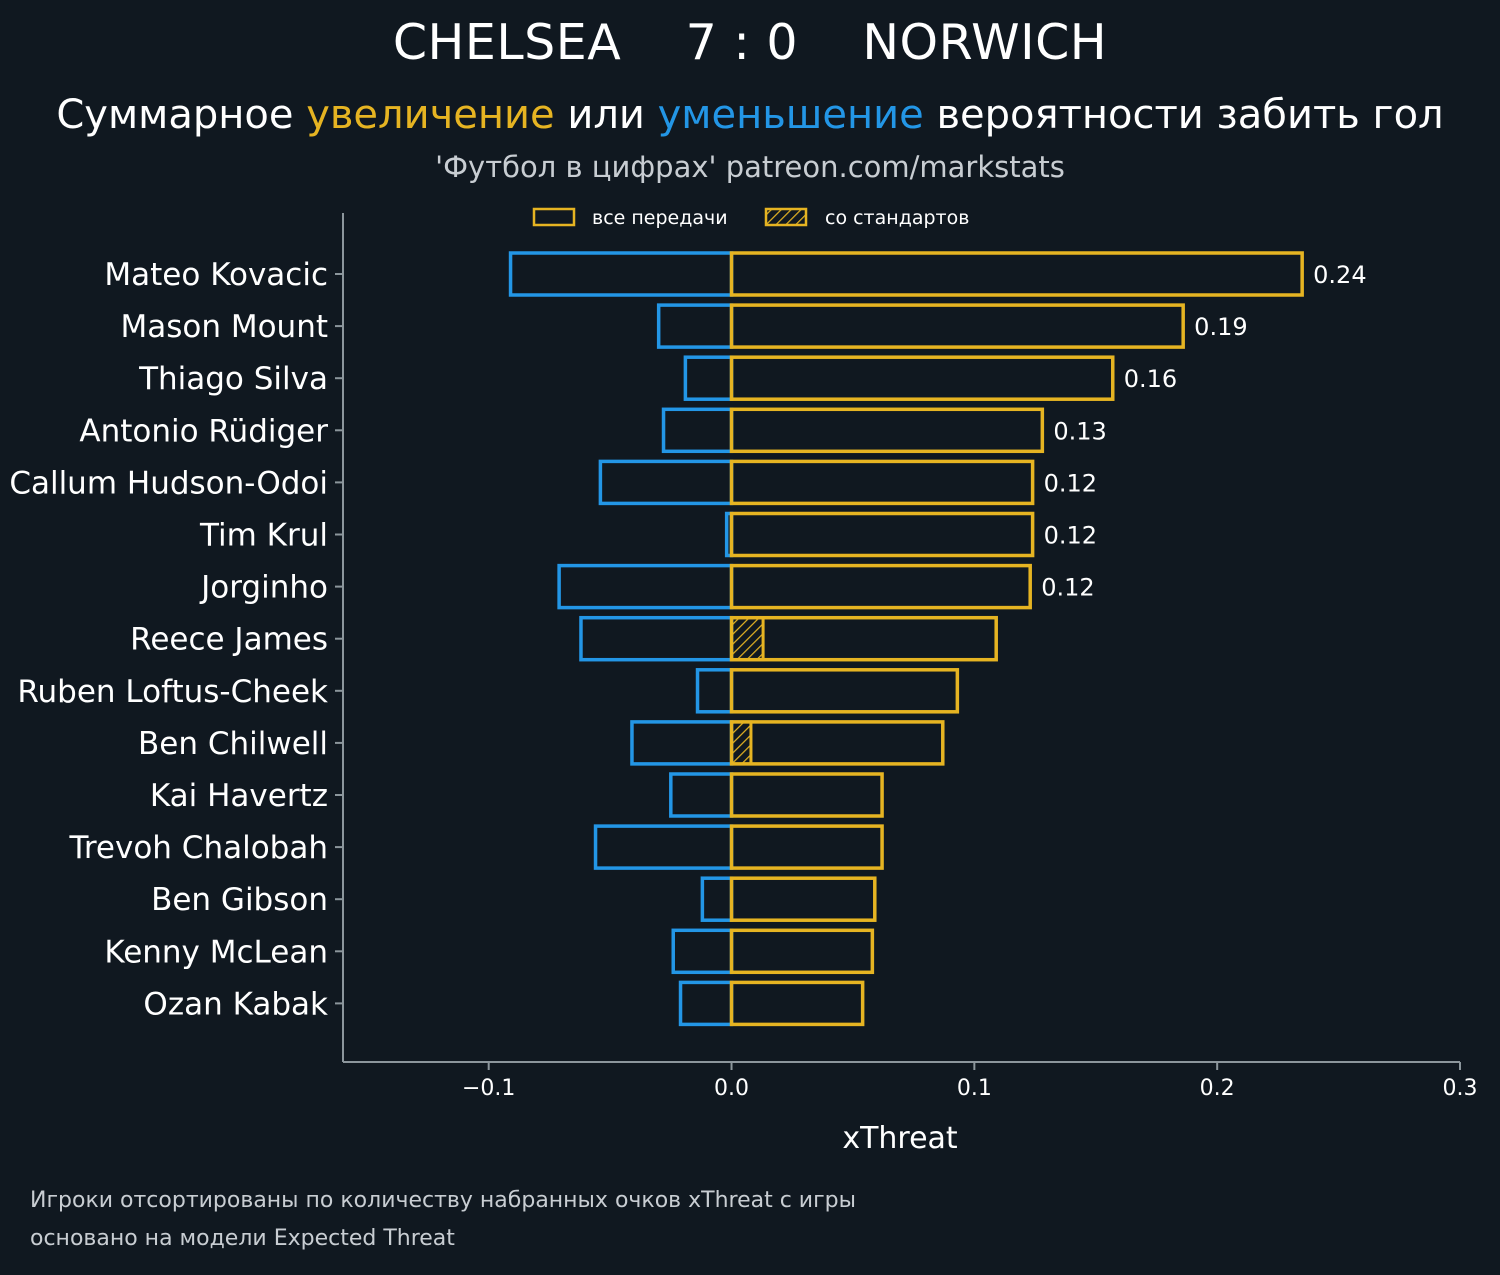 This screenshot has height=1275, width=1500. I want to click on player-name-label: Reece James, so click(229, 640).